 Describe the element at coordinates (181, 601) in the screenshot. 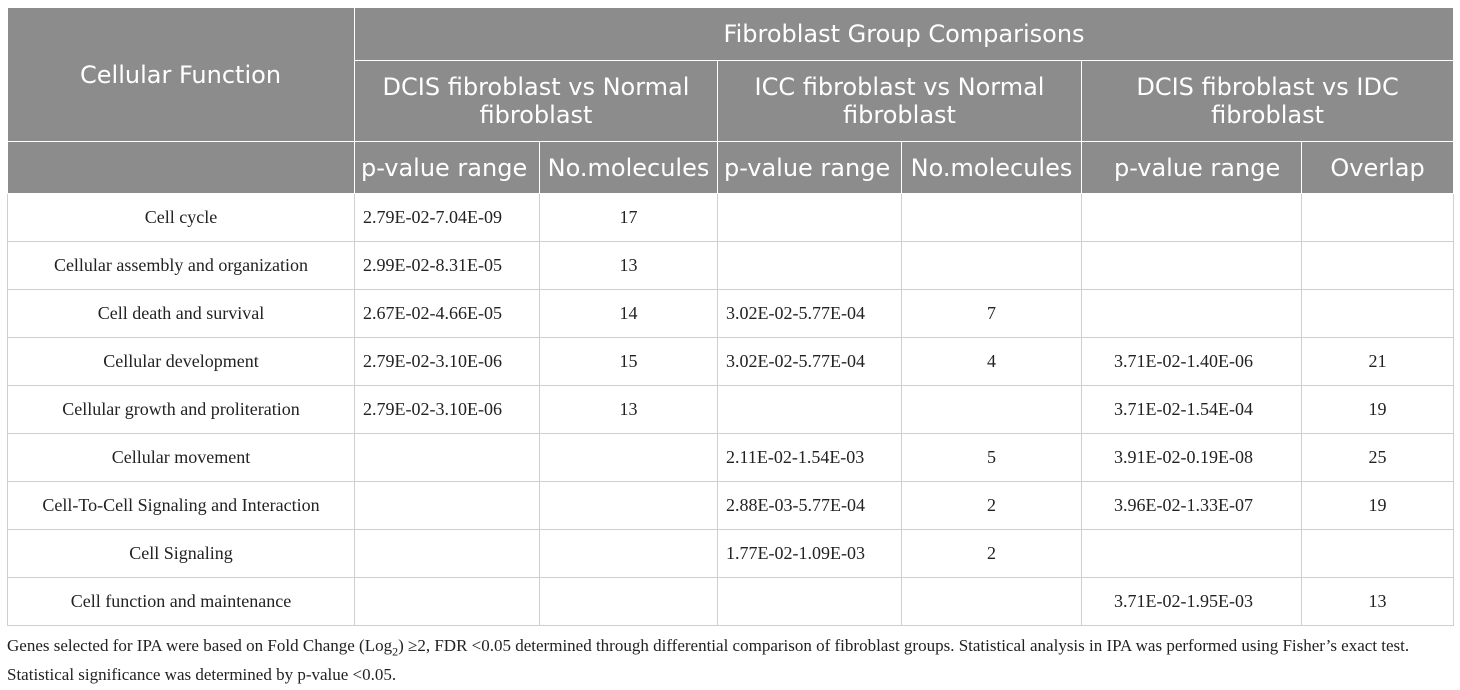

I see `cellular-function-cell: Cell function and maintenance` at that location.